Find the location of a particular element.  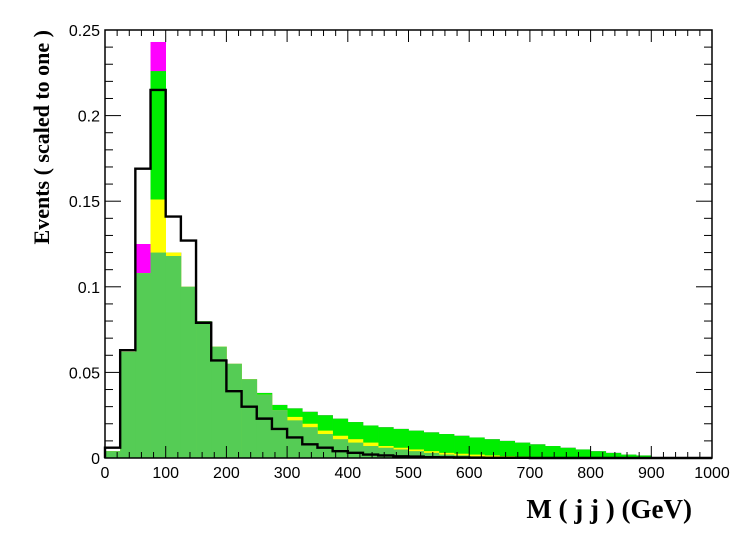

y-tick-label: 0.15 is located at coordinates (84, 202).